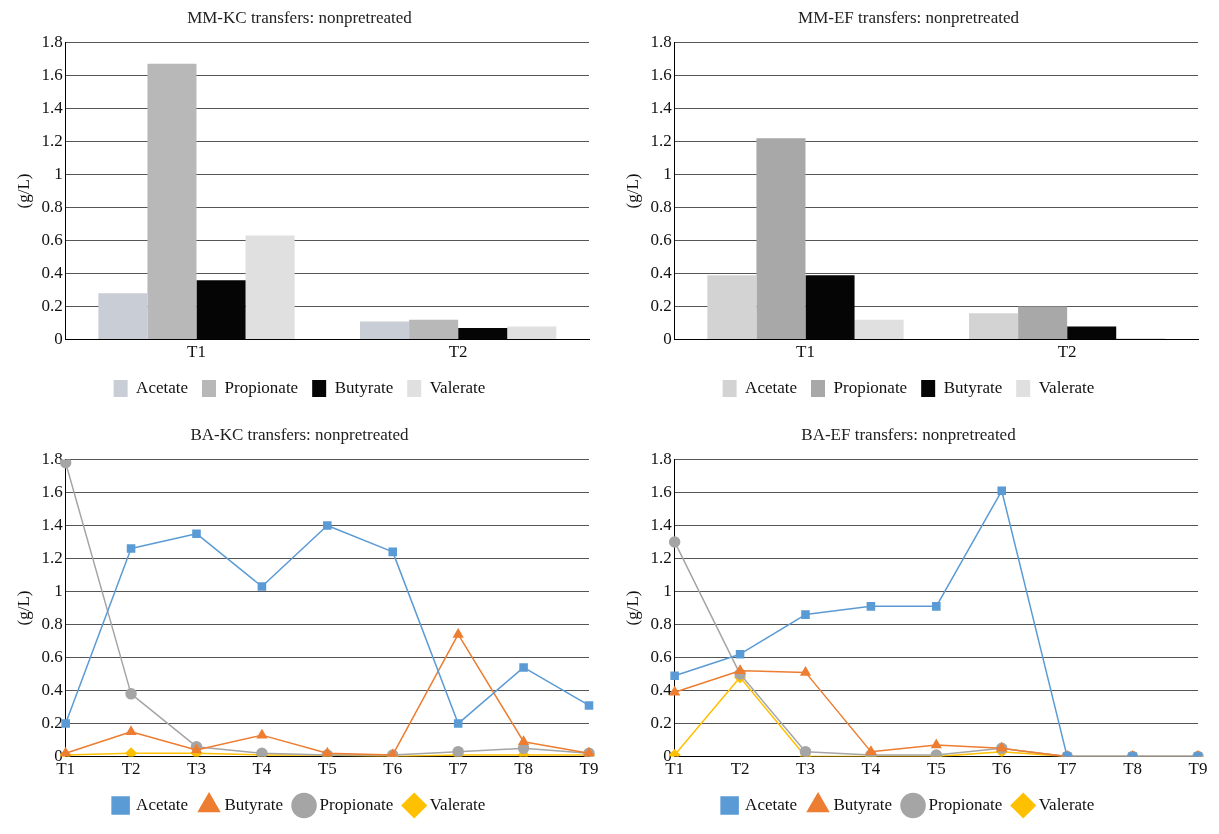 This screenshot has height=834, width=1219. What do you see at coordinates (300, 17) in the screenshot?
I see `chart-title: MM-KC transfers: nonpretreated` at bounding box center [300, 17].